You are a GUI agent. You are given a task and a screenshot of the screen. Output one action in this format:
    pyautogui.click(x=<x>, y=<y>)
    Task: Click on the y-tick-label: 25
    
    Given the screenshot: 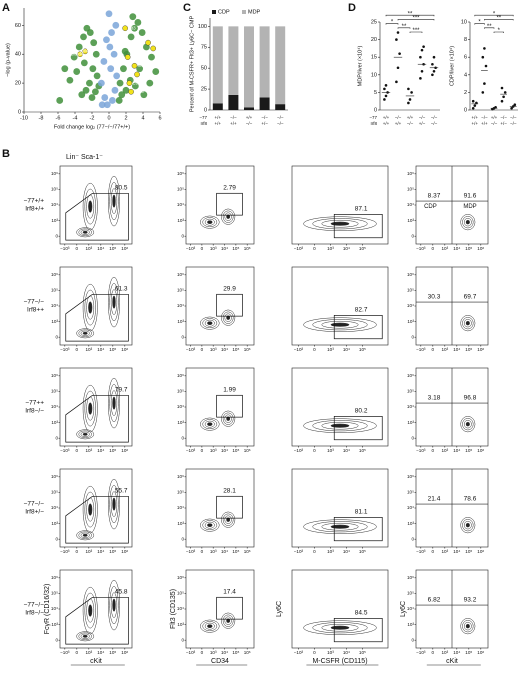 What is the action you would take?
    pyautogui.click(x=204, y=90)
    